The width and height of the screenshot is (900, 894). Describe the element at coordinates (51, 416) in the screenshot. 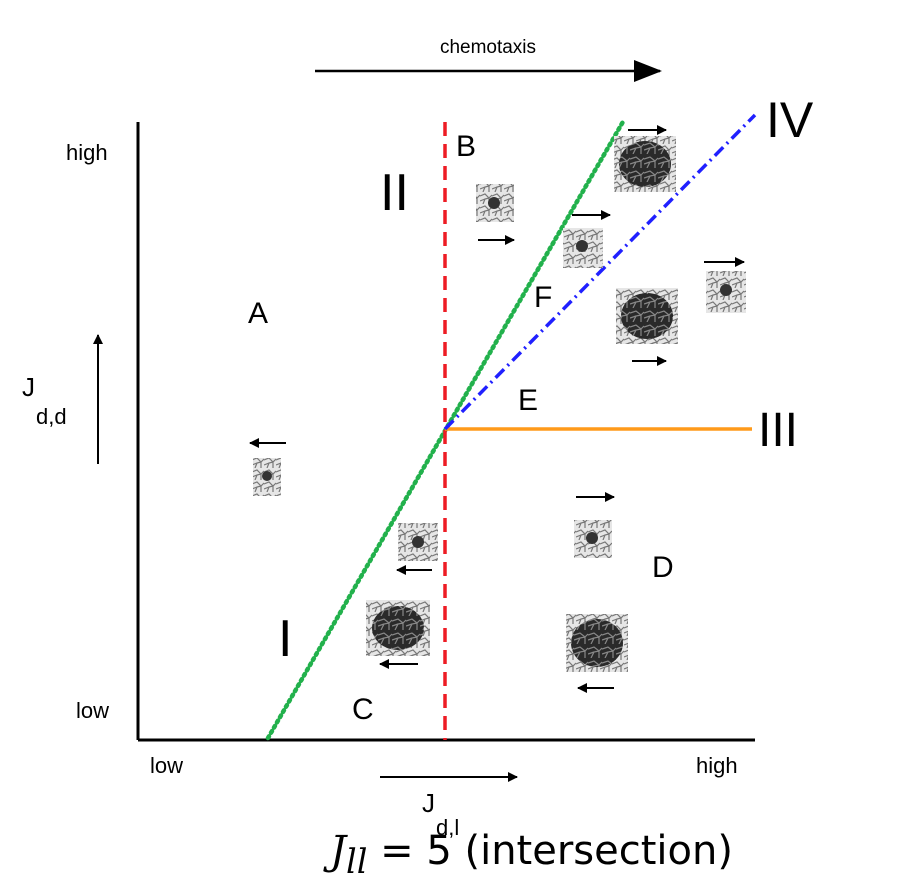

I see `y-axis-title-subscript: d,d` at that location.